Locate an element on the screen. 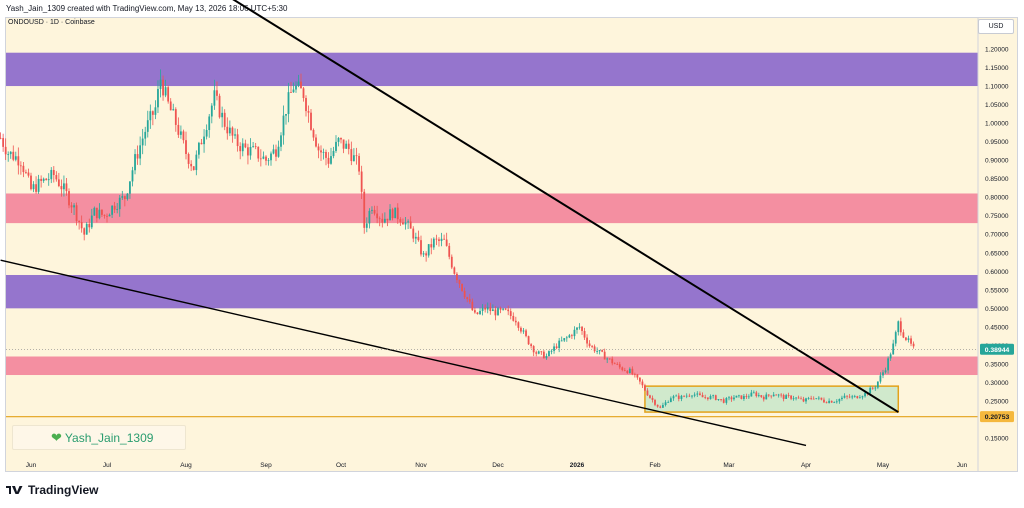 The height and width of the screenshot is (508, 1024). symbol-label: ONDOUSD · 1D · Coinbase is located at coordinates (51, 22).